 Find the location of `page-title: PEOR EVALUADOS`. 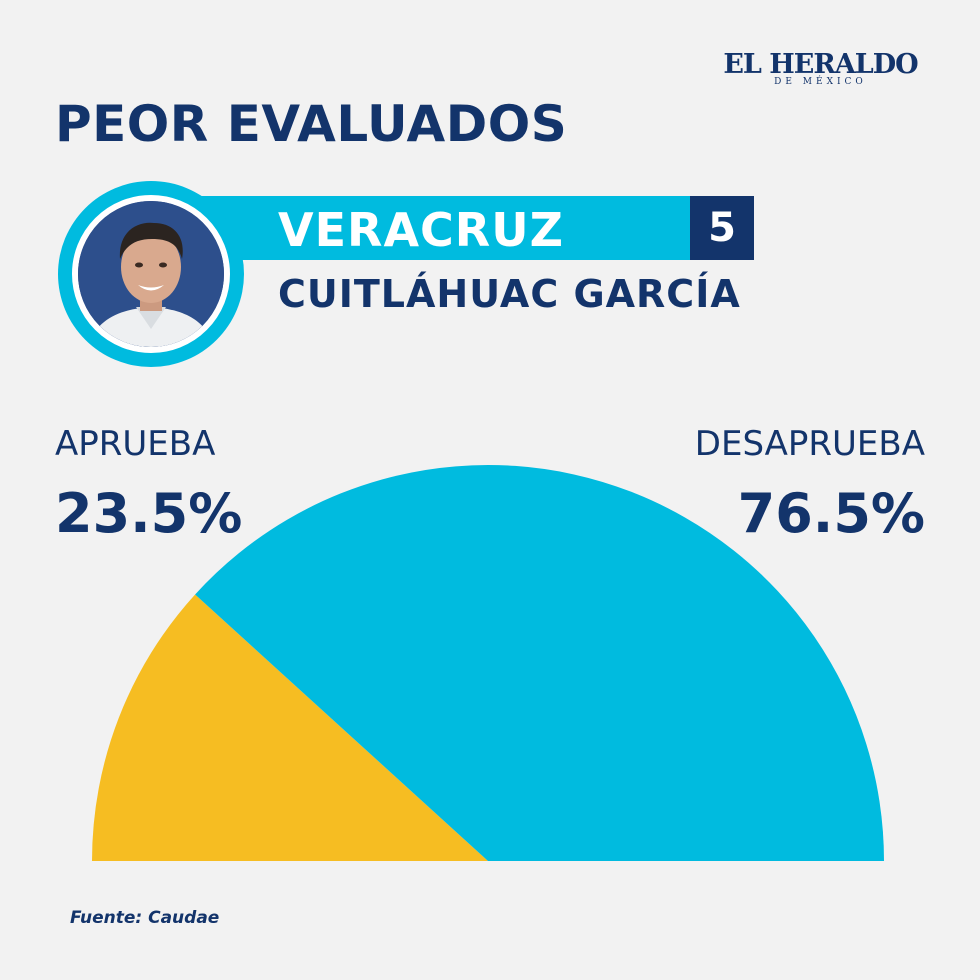

page-title: PEOR EVALUADOS is located at coordinates (311, 124).